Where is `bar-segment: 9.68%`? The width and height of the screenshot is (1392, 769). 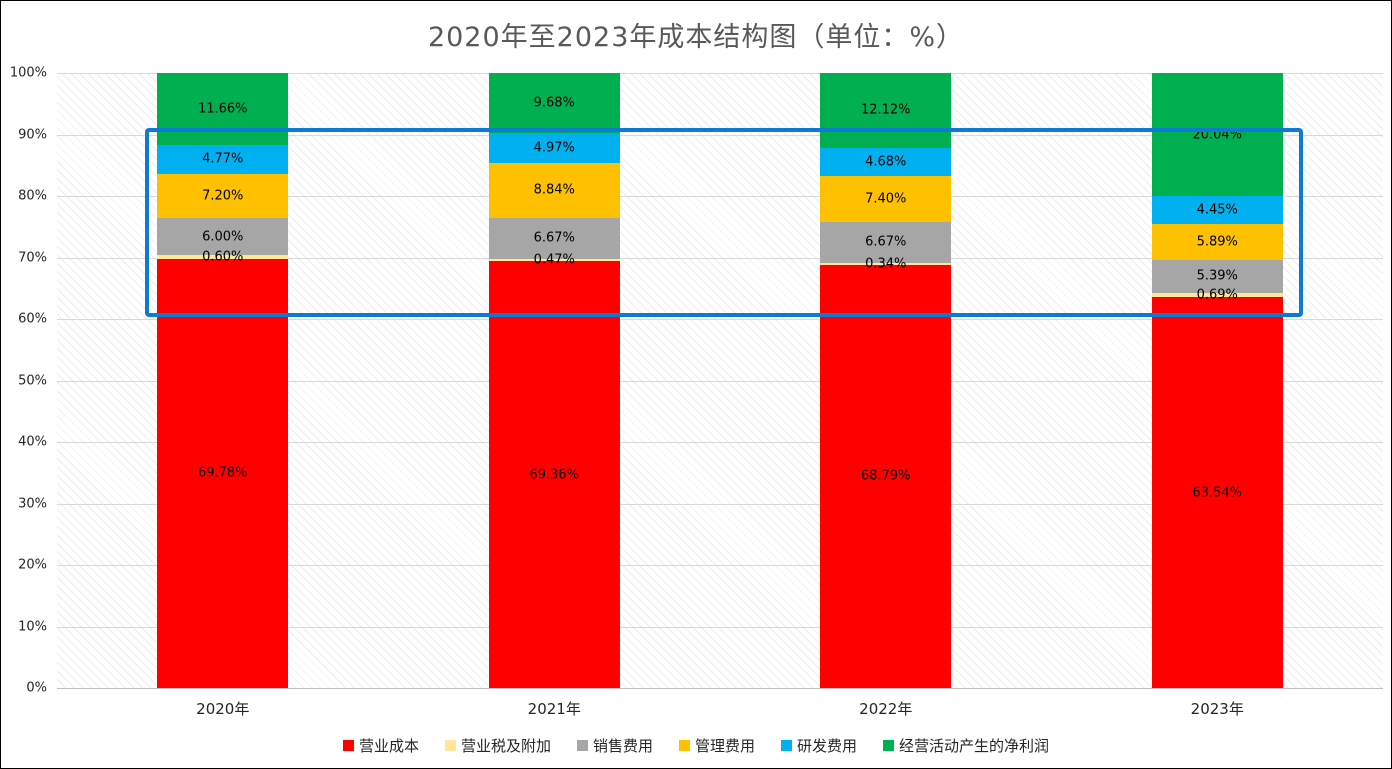 bar-segment: 9.68% is located at coordinates (554, 103).